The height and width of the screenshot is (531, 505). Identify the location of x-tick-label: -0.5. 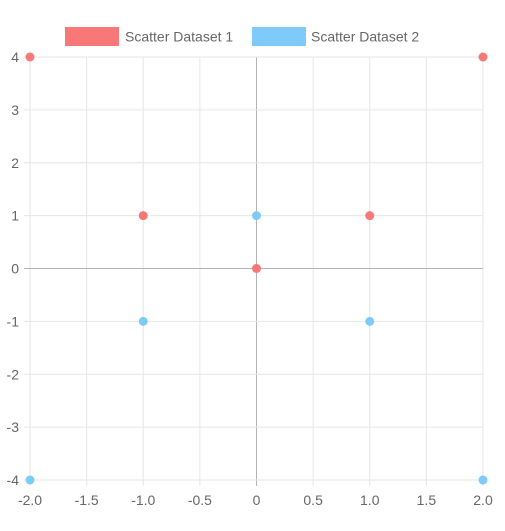
(200, 500).